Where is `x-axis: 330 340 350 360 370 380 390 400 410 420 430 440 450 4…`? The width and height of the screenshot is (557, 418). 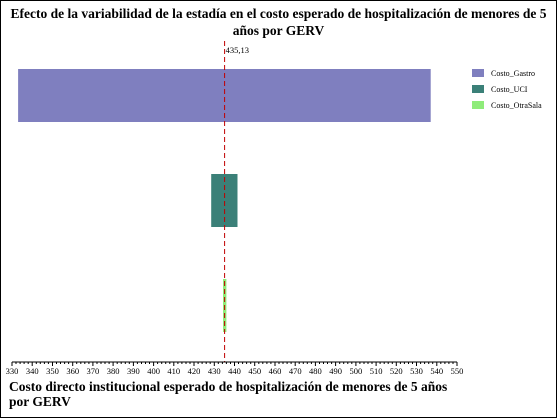 x-axis: 330 340 350 360 370 380 390 400 410 420 430 440 450 4… is located at coordinates (235, 368).